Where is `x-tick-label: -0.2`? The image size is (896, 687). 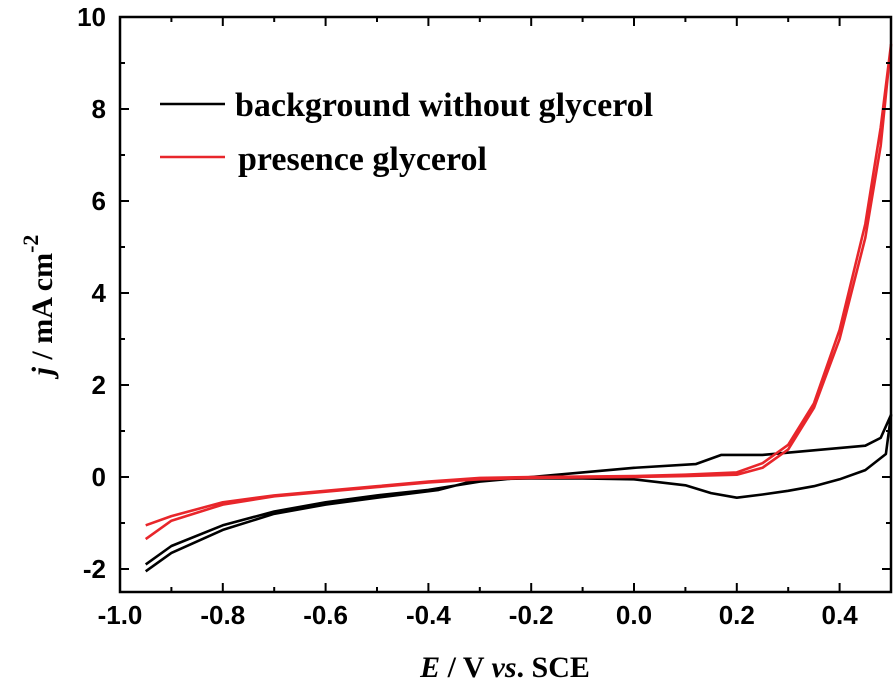 x-tick-label: -0.2 is located at coordinates (531, 615).